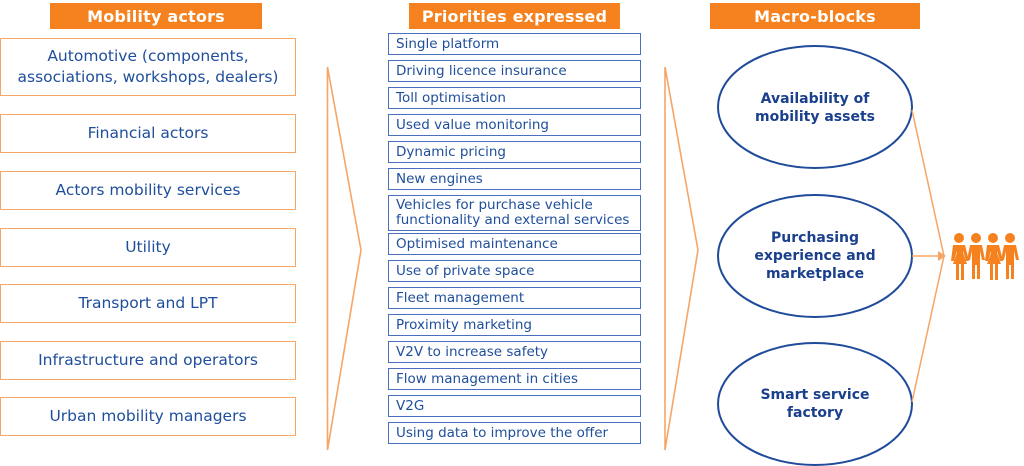 Image resolution: width=1024 pixels, height=466 pixels. What do you see at coordinates (148, 360) in the screenshot?
I see `actor-infrastructure: Infrastructure and operators` at bounding box center [148, 360].